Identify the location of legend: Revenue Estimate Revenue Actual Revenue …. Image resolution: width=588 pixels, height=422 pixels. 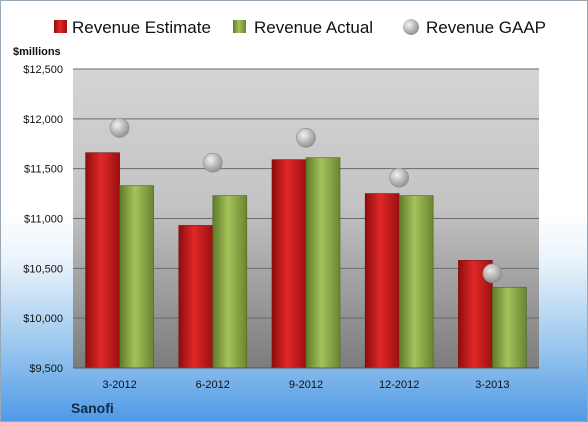
(300, 27).